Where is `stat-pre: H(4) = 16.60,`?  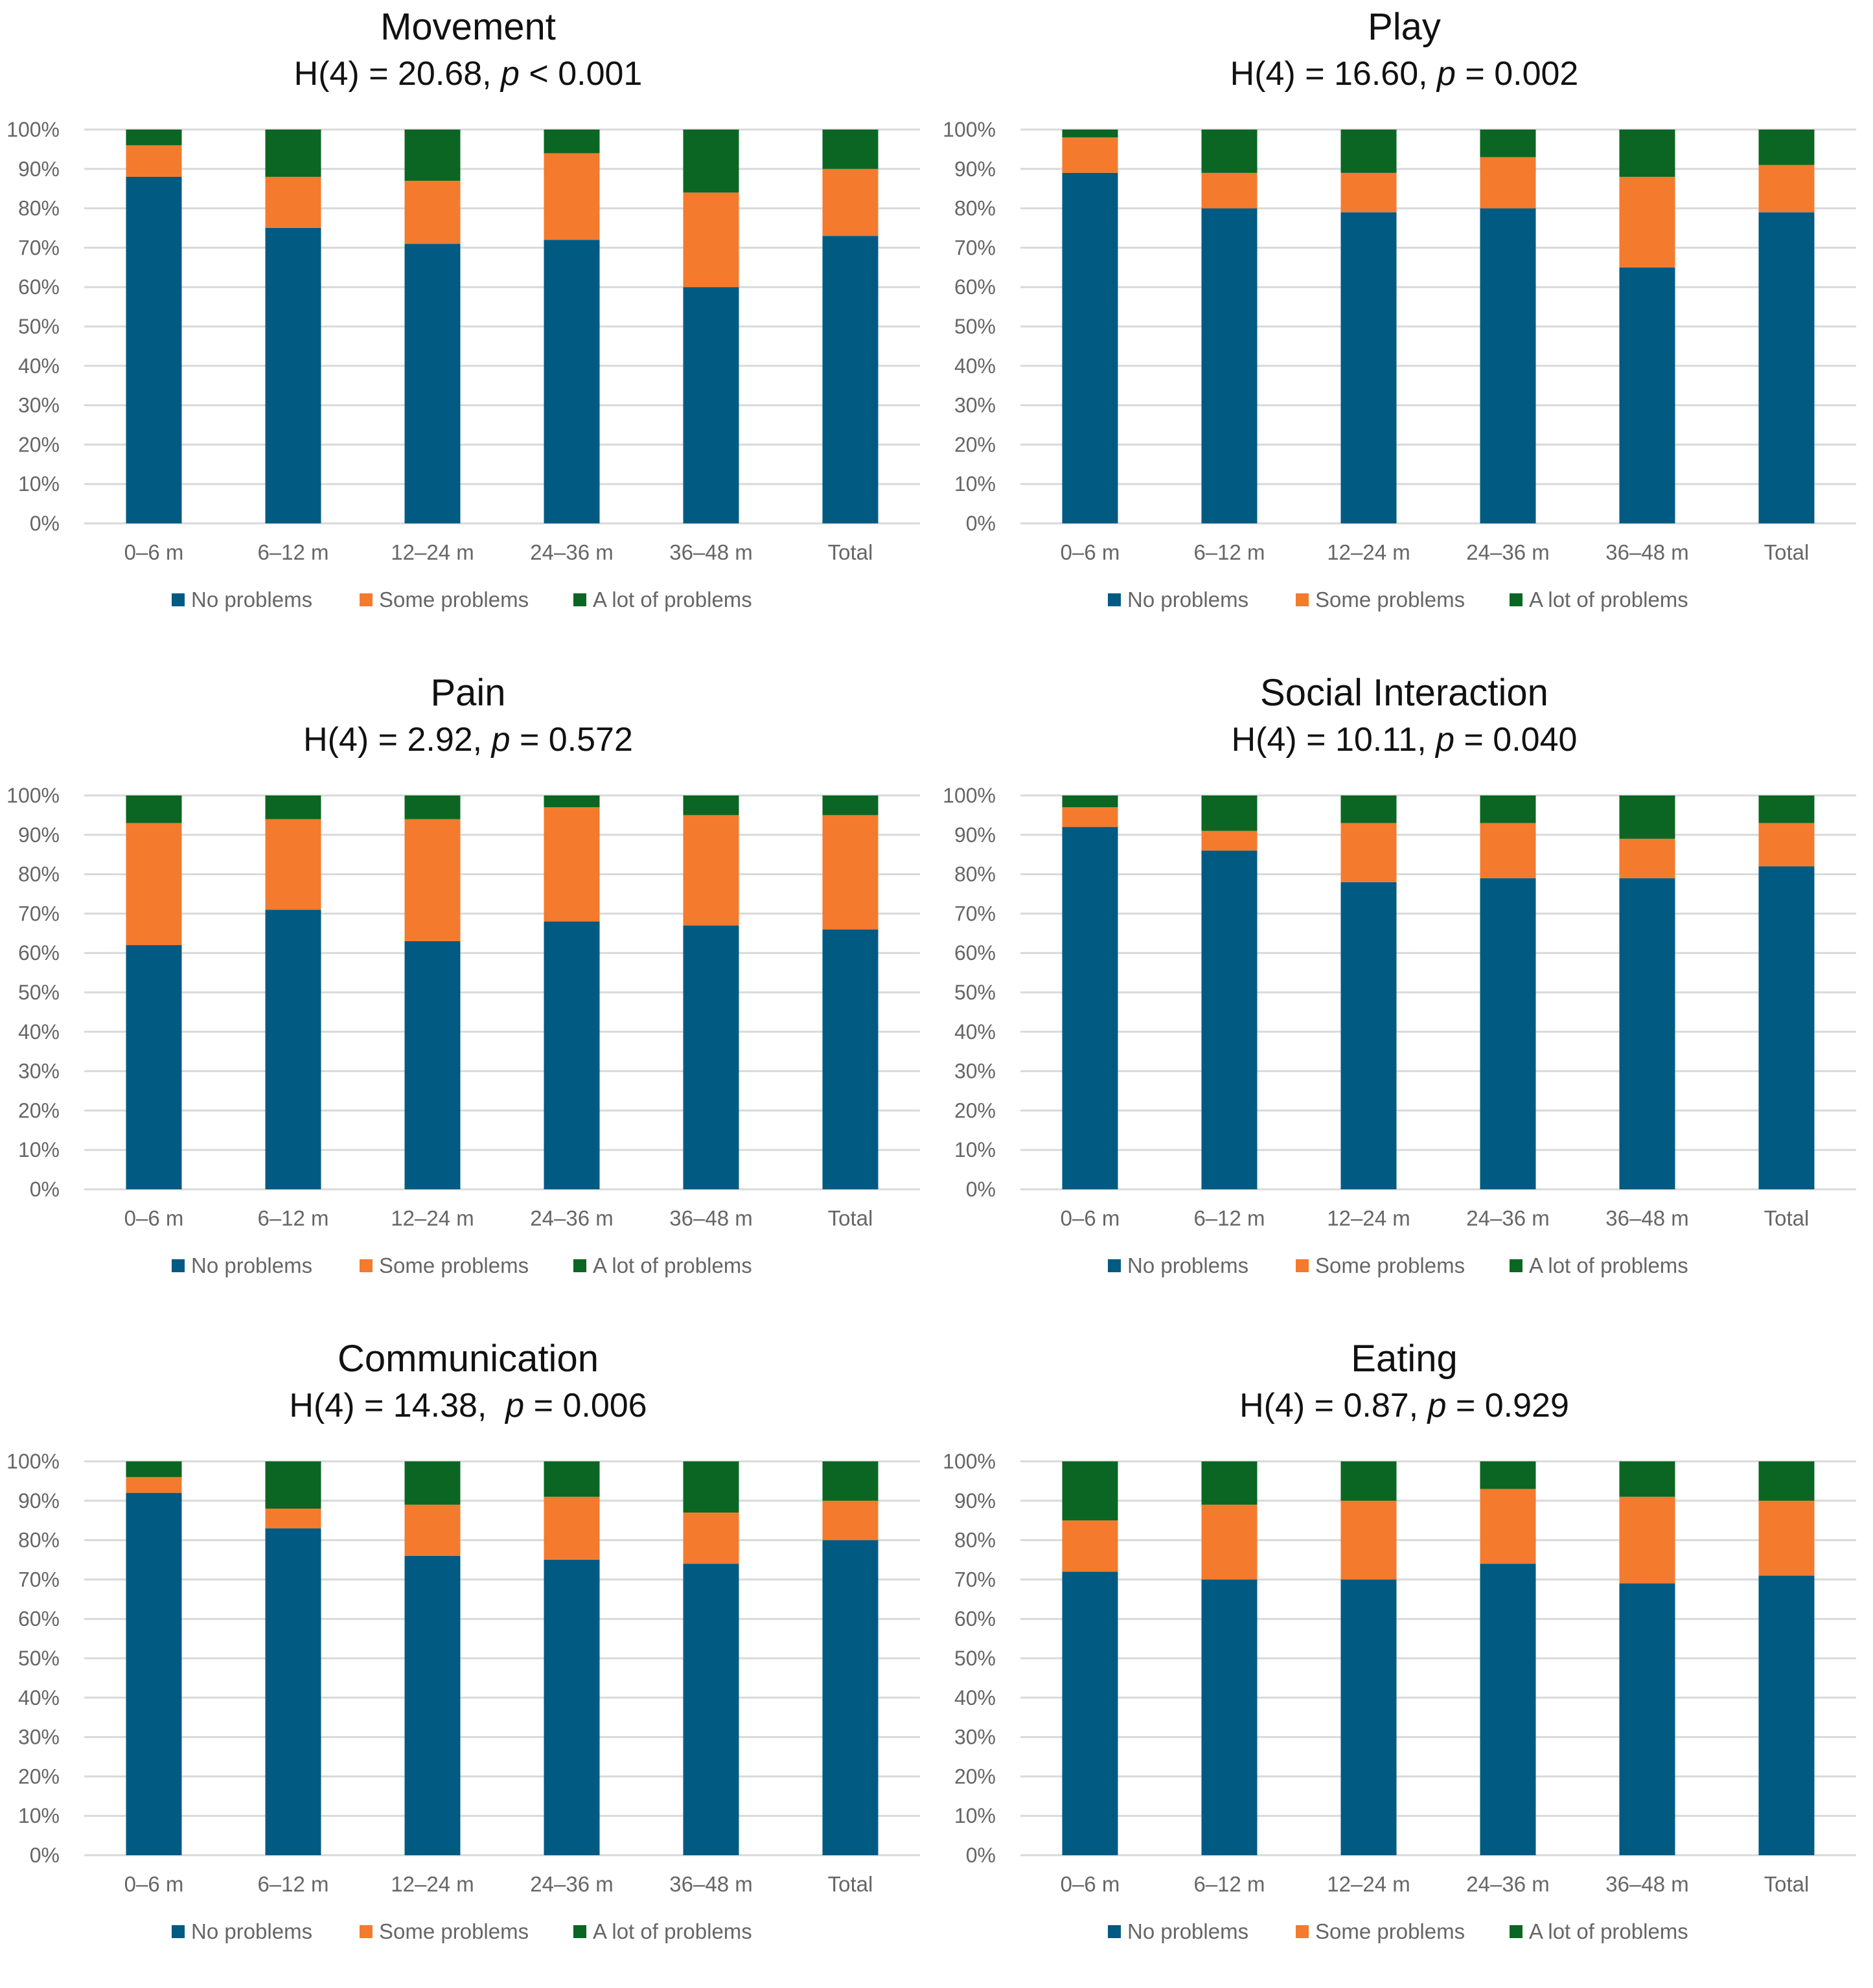 stat-pre: H(4) = 16.60, is located at coordinates (1334, 74).